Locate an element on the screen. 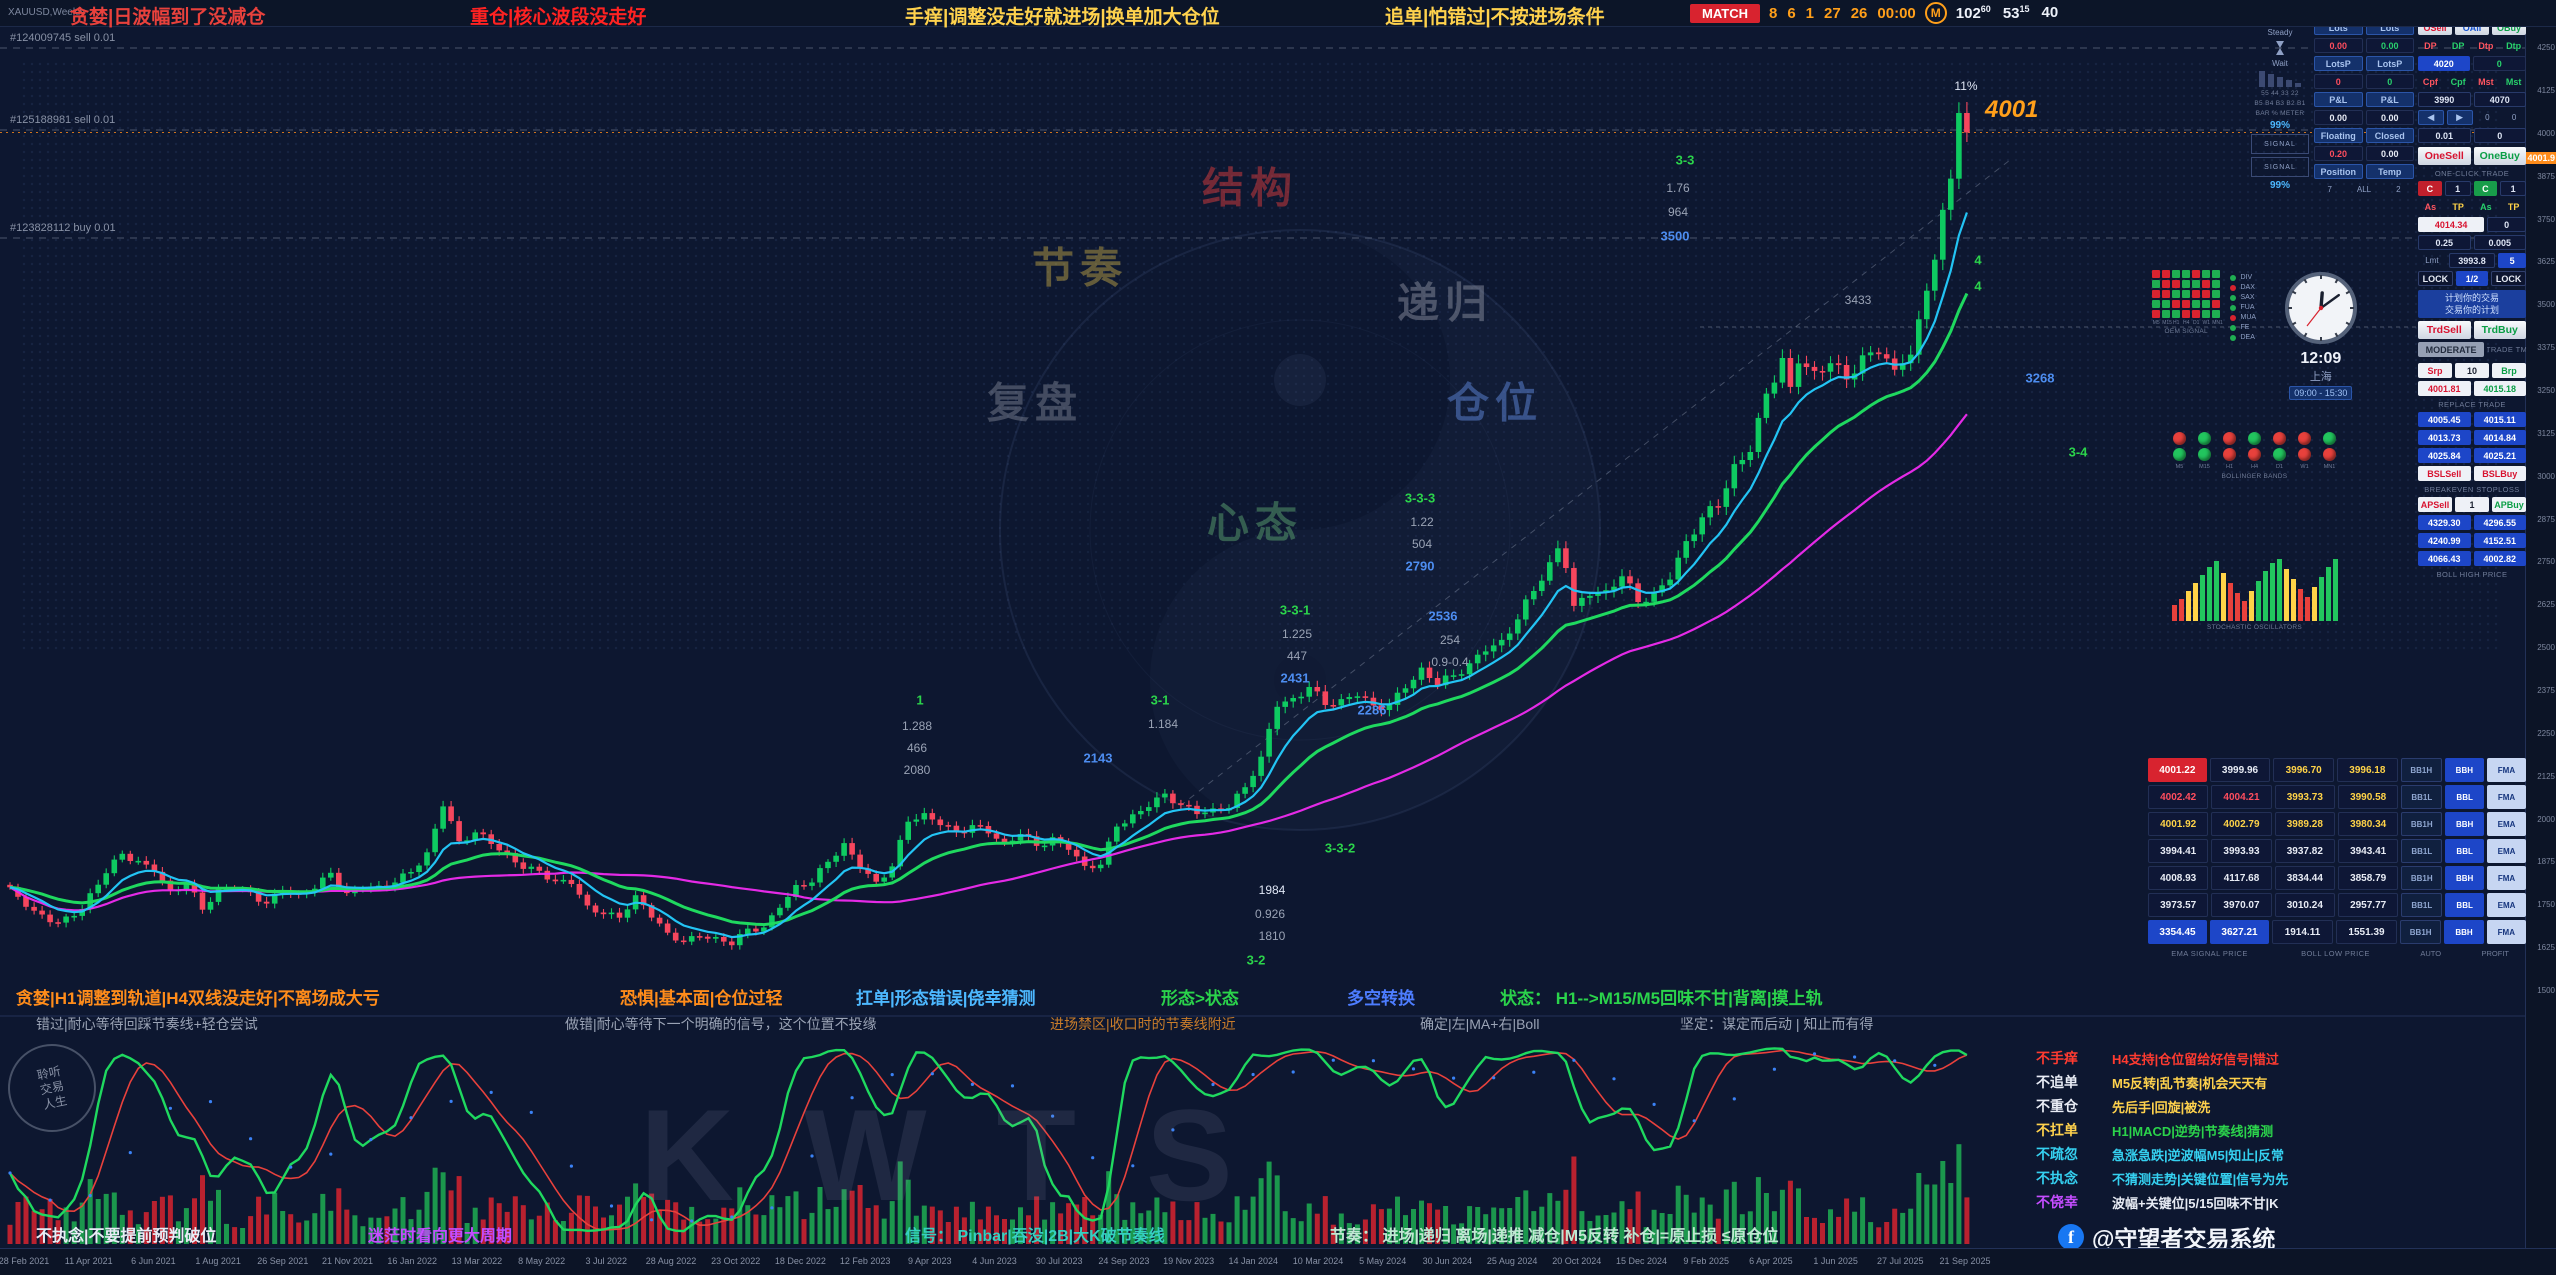  panel-row: BOLL HIGH PRICE is located at coordinates (2472, 574).